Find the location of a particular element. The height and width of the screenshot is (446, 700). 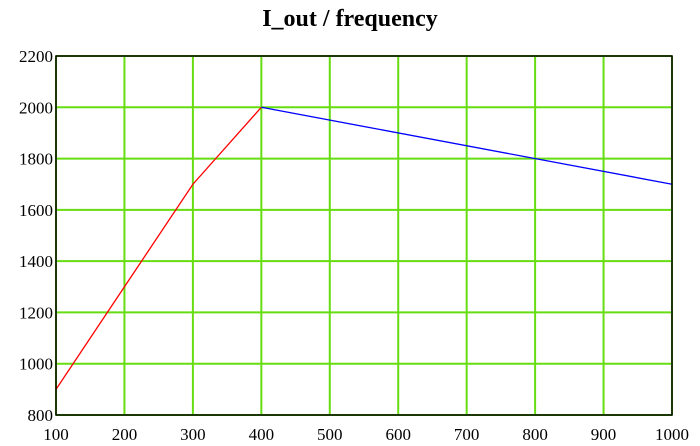

y-tick-label: 1200 is located at coordinates (36, 312).